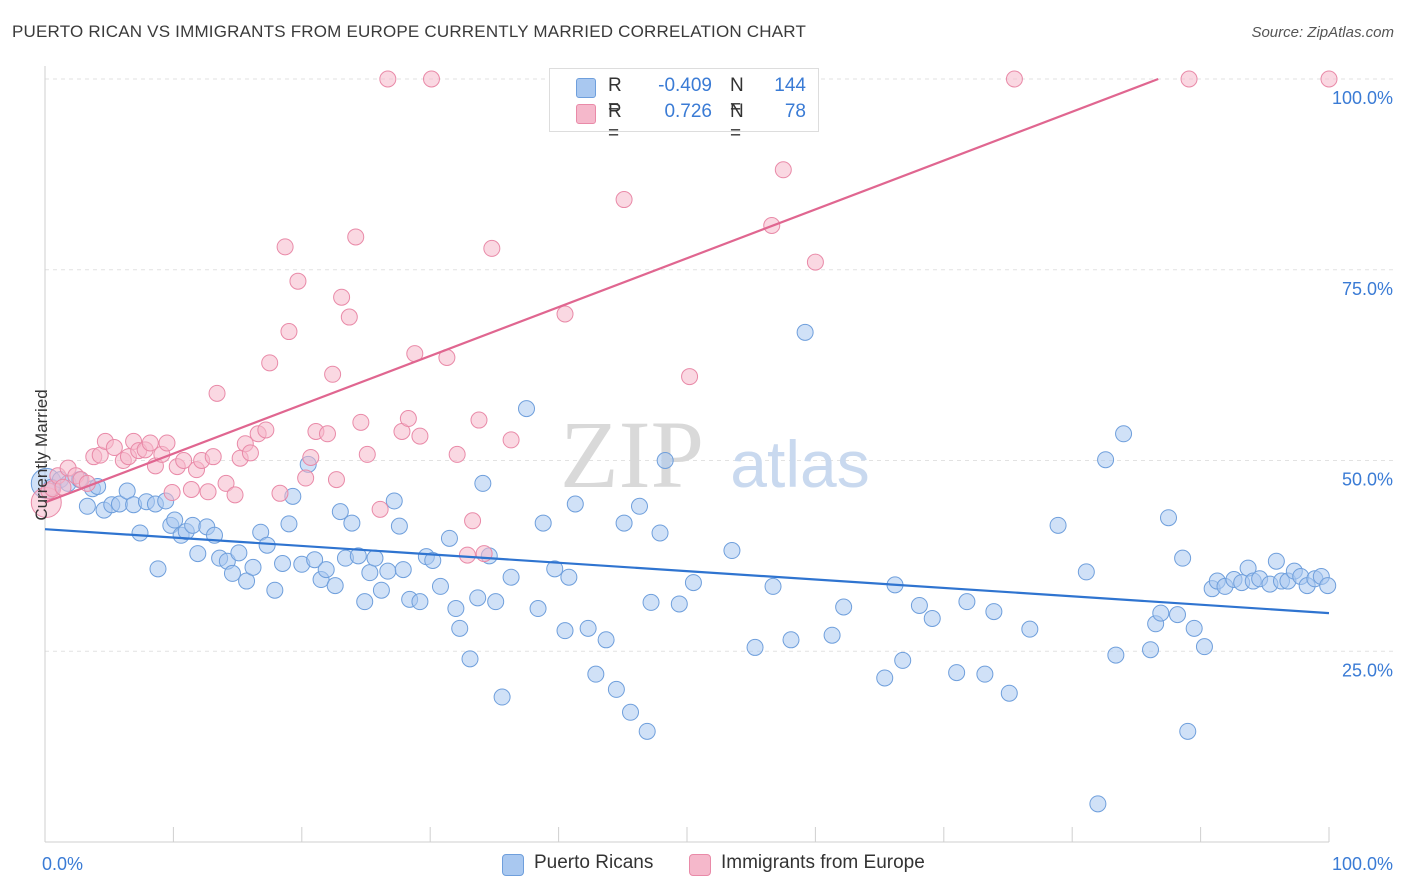 This screenshot has width=1406, height=892. I want to click on trend-line-puerto-ricans, so click(687, 571).